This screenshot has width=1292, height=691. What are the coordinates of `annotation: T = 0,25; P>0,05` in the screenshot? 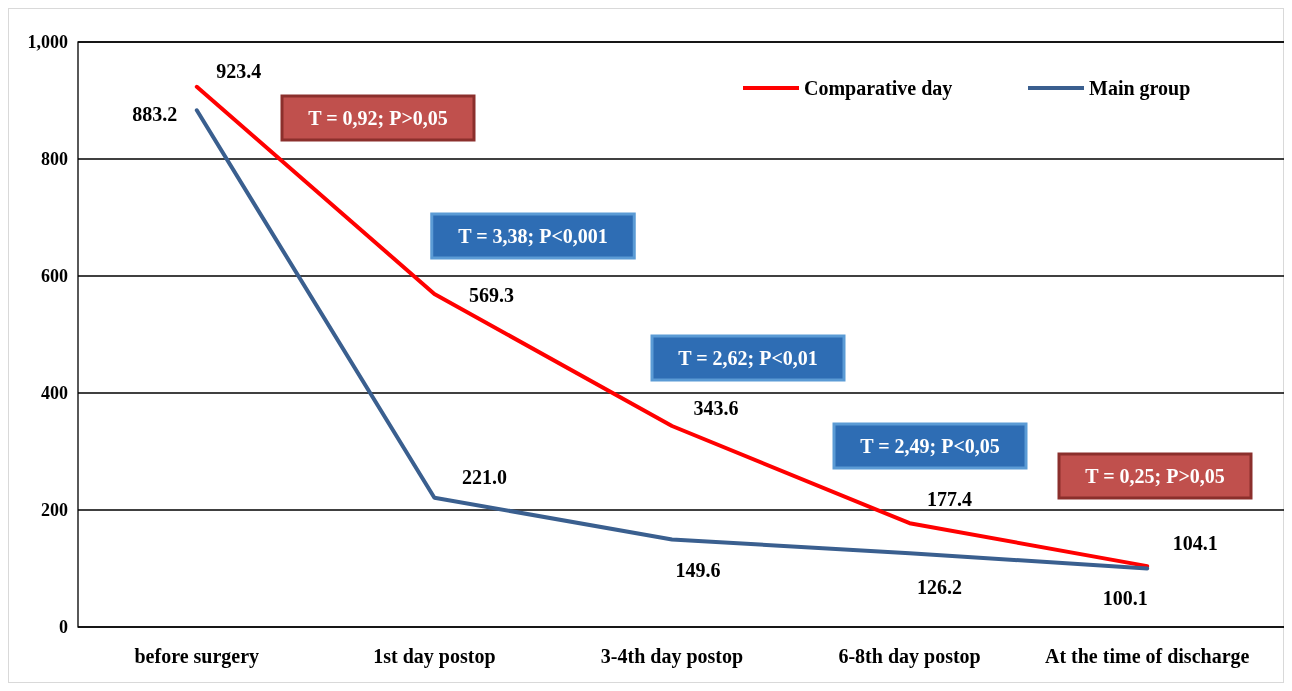 It's located at (1155, 476).